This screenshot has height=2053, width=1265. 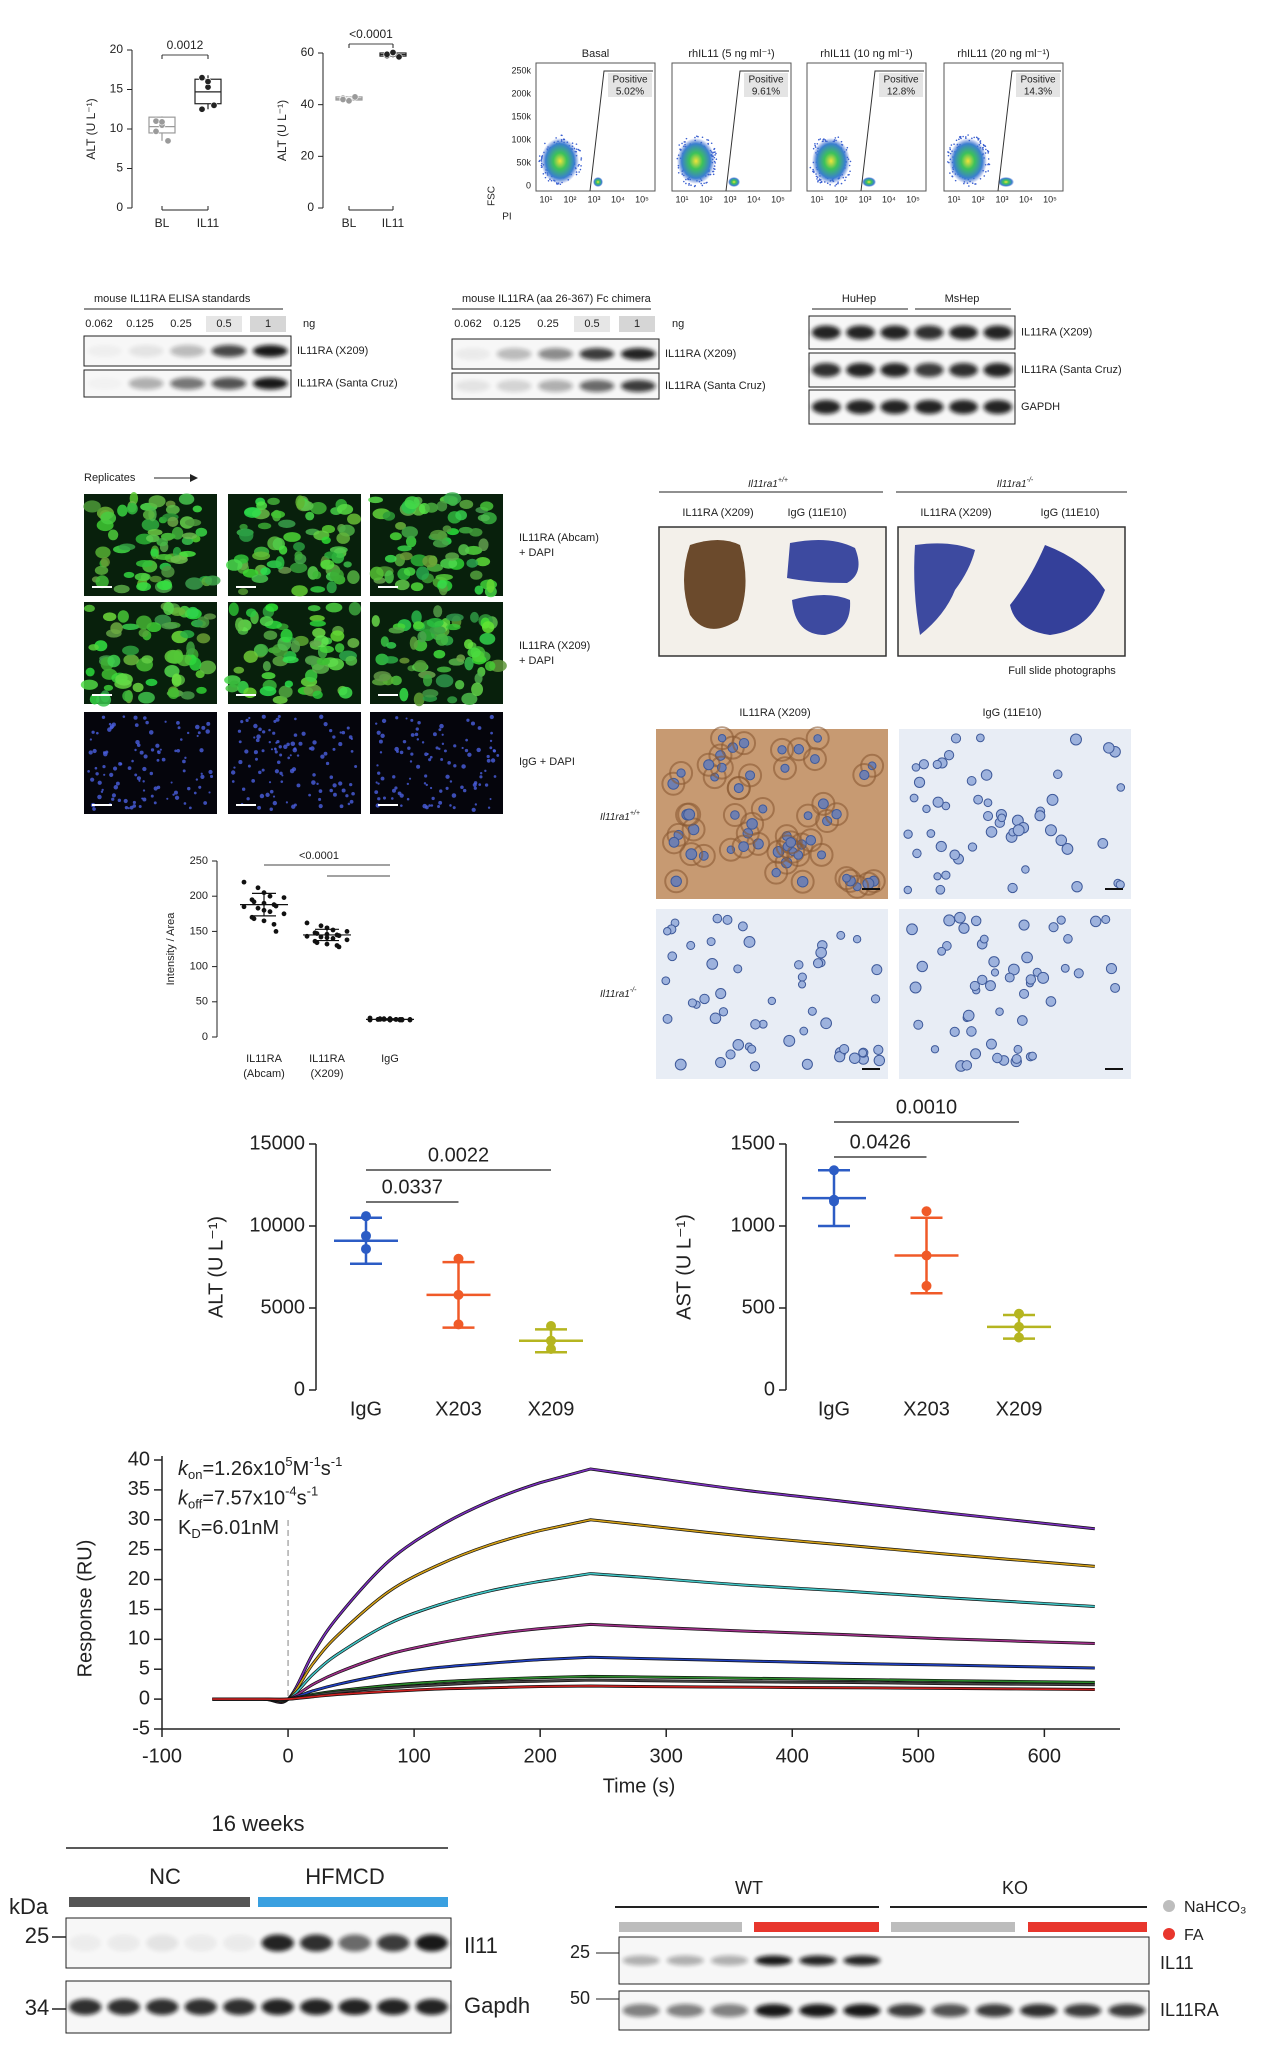 I want to click on fit-curve, so click(x=653, y=1585).